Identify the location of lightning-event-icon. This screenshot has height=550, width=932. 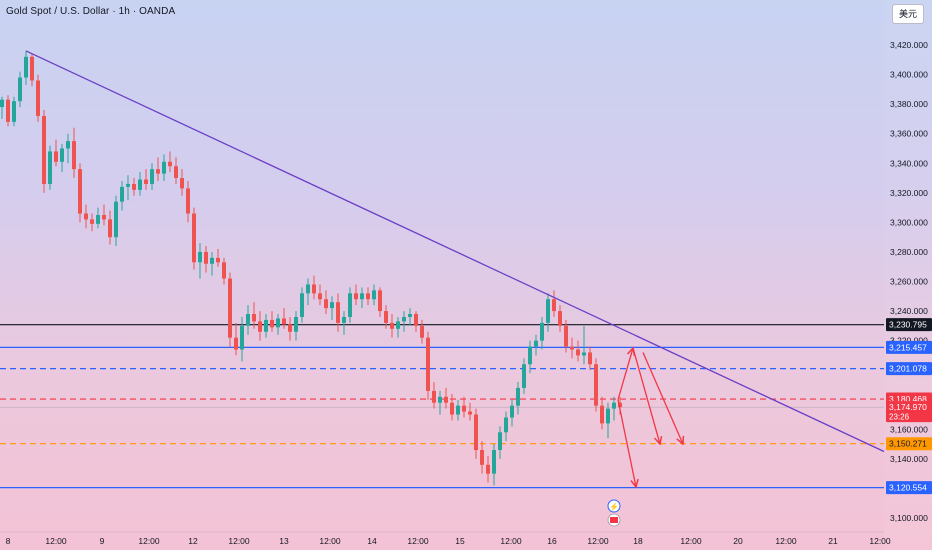
(614, 506).